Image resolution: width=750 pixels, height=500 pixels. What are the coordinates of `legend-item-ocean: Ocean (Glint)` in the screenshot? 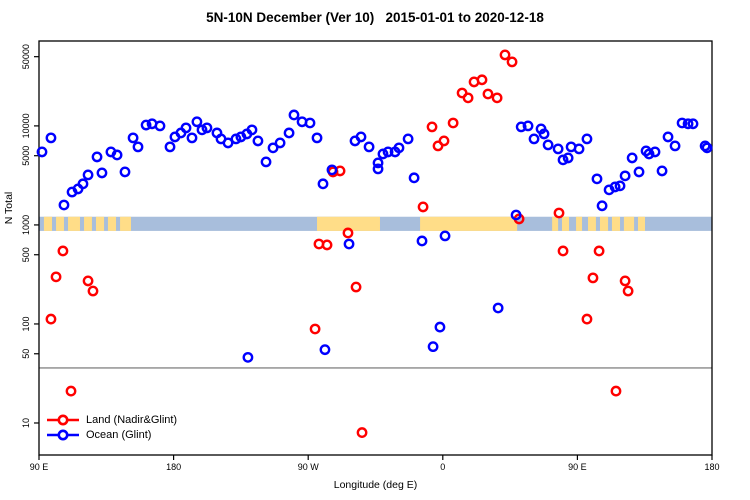 It's located at (111, 435).